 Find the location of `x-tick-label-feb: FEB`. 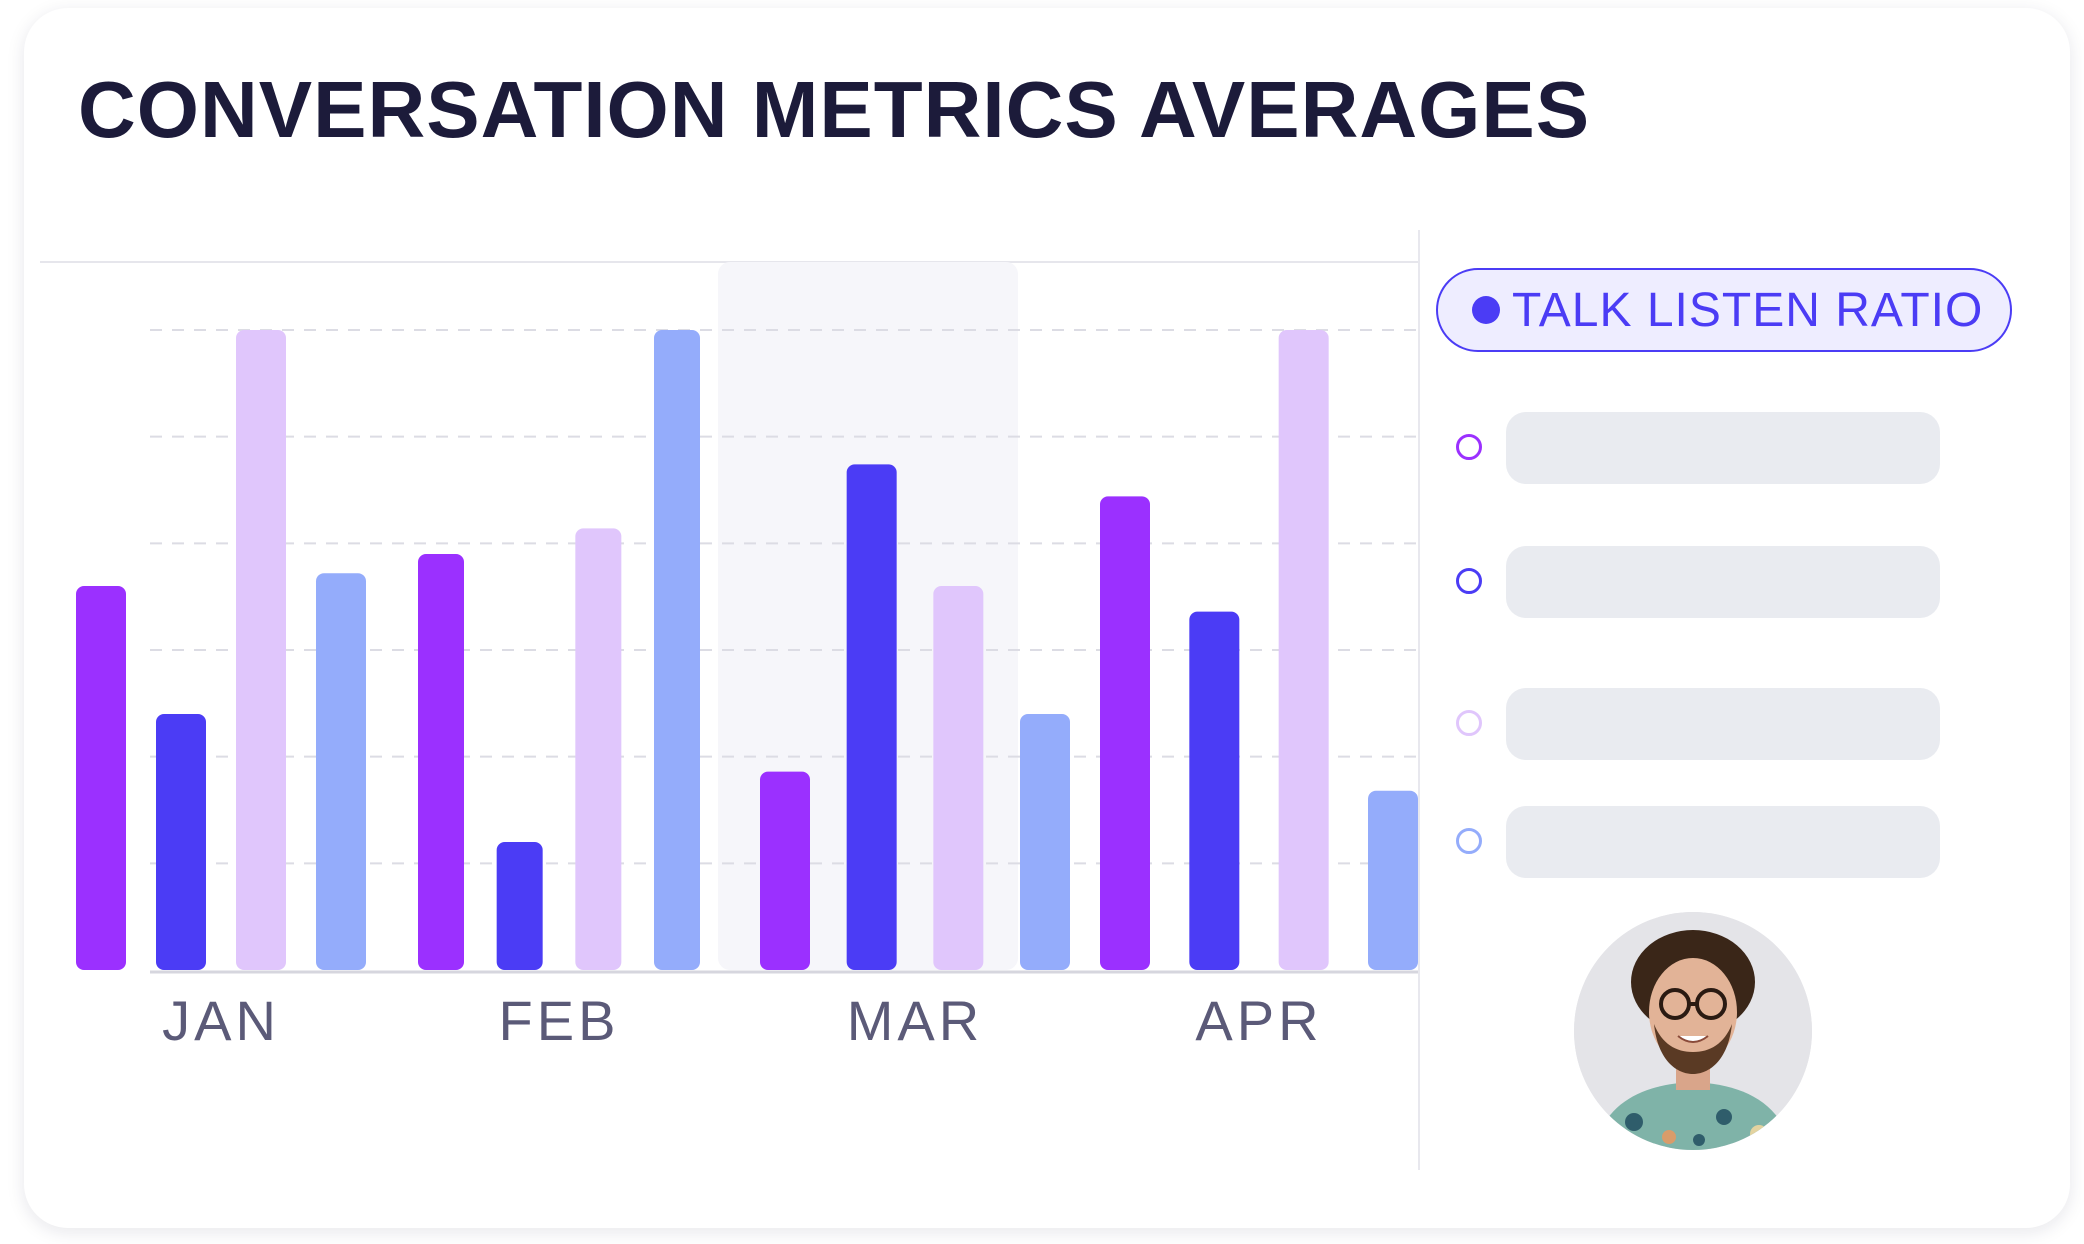

x-tick-label-feb: FEB is located at coordinates (559, 1020).